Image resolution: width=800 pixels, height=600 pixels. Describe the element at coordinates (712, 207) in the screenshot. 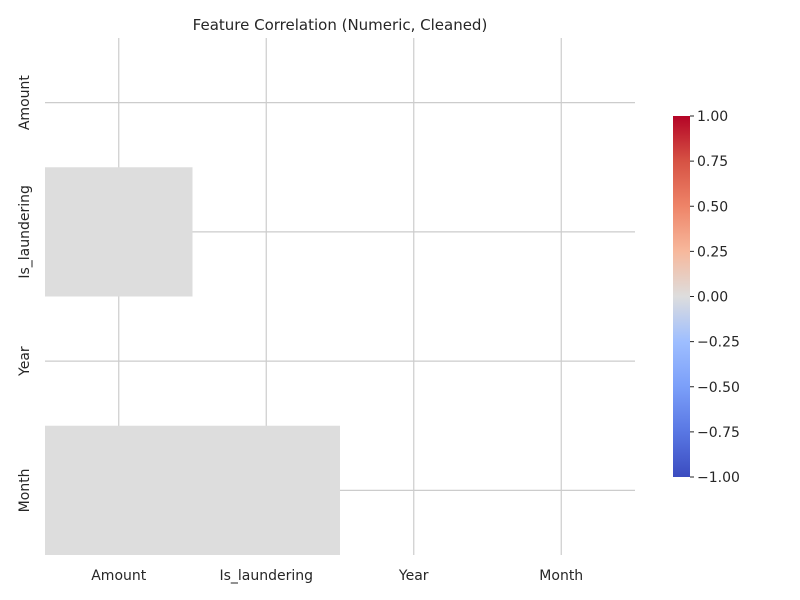

I see `colorbar-tick-label: 0.50` at that location.